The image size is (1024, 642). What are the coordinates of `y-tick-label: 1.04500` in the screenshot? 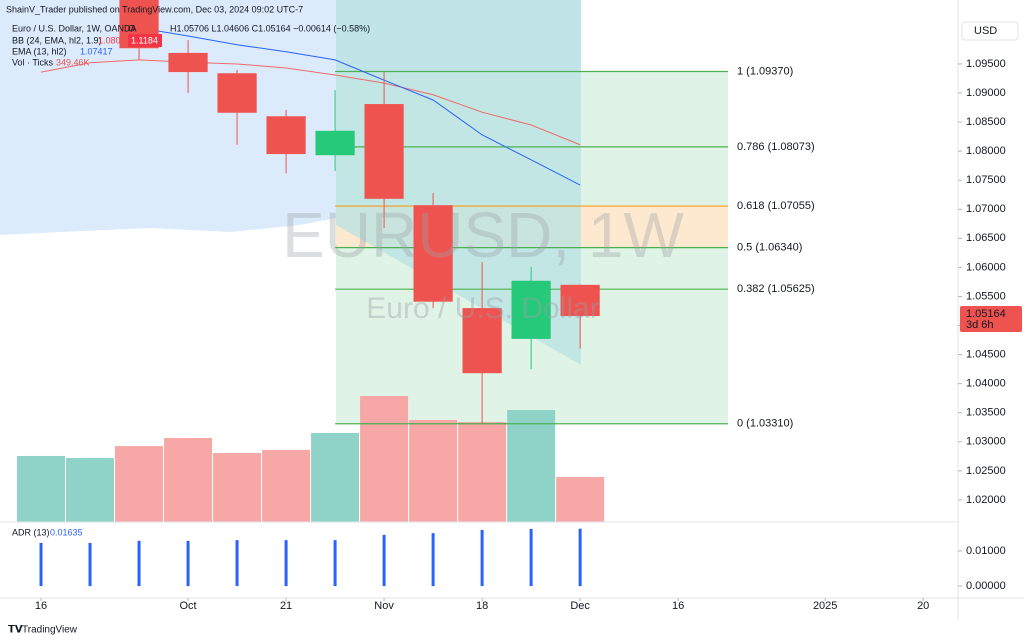 It's located at (986, 354).